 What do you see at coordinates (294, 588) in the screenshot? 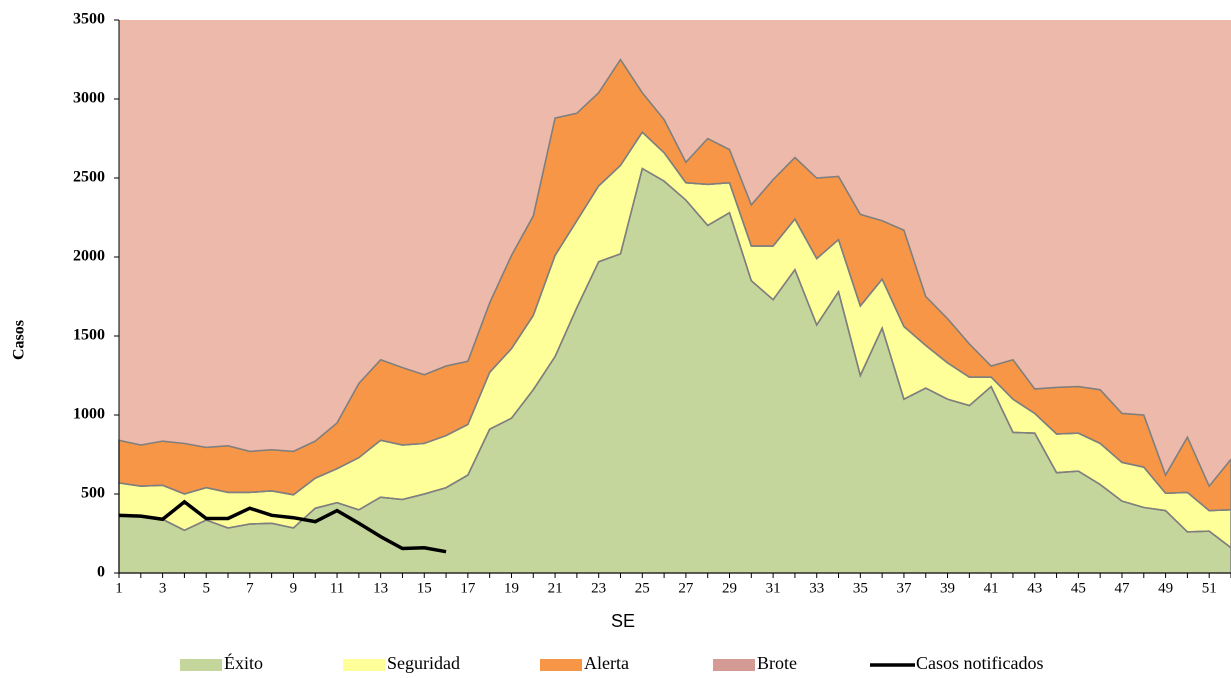
I see `x-tick-label: 9` at bounding box center [294, 588].